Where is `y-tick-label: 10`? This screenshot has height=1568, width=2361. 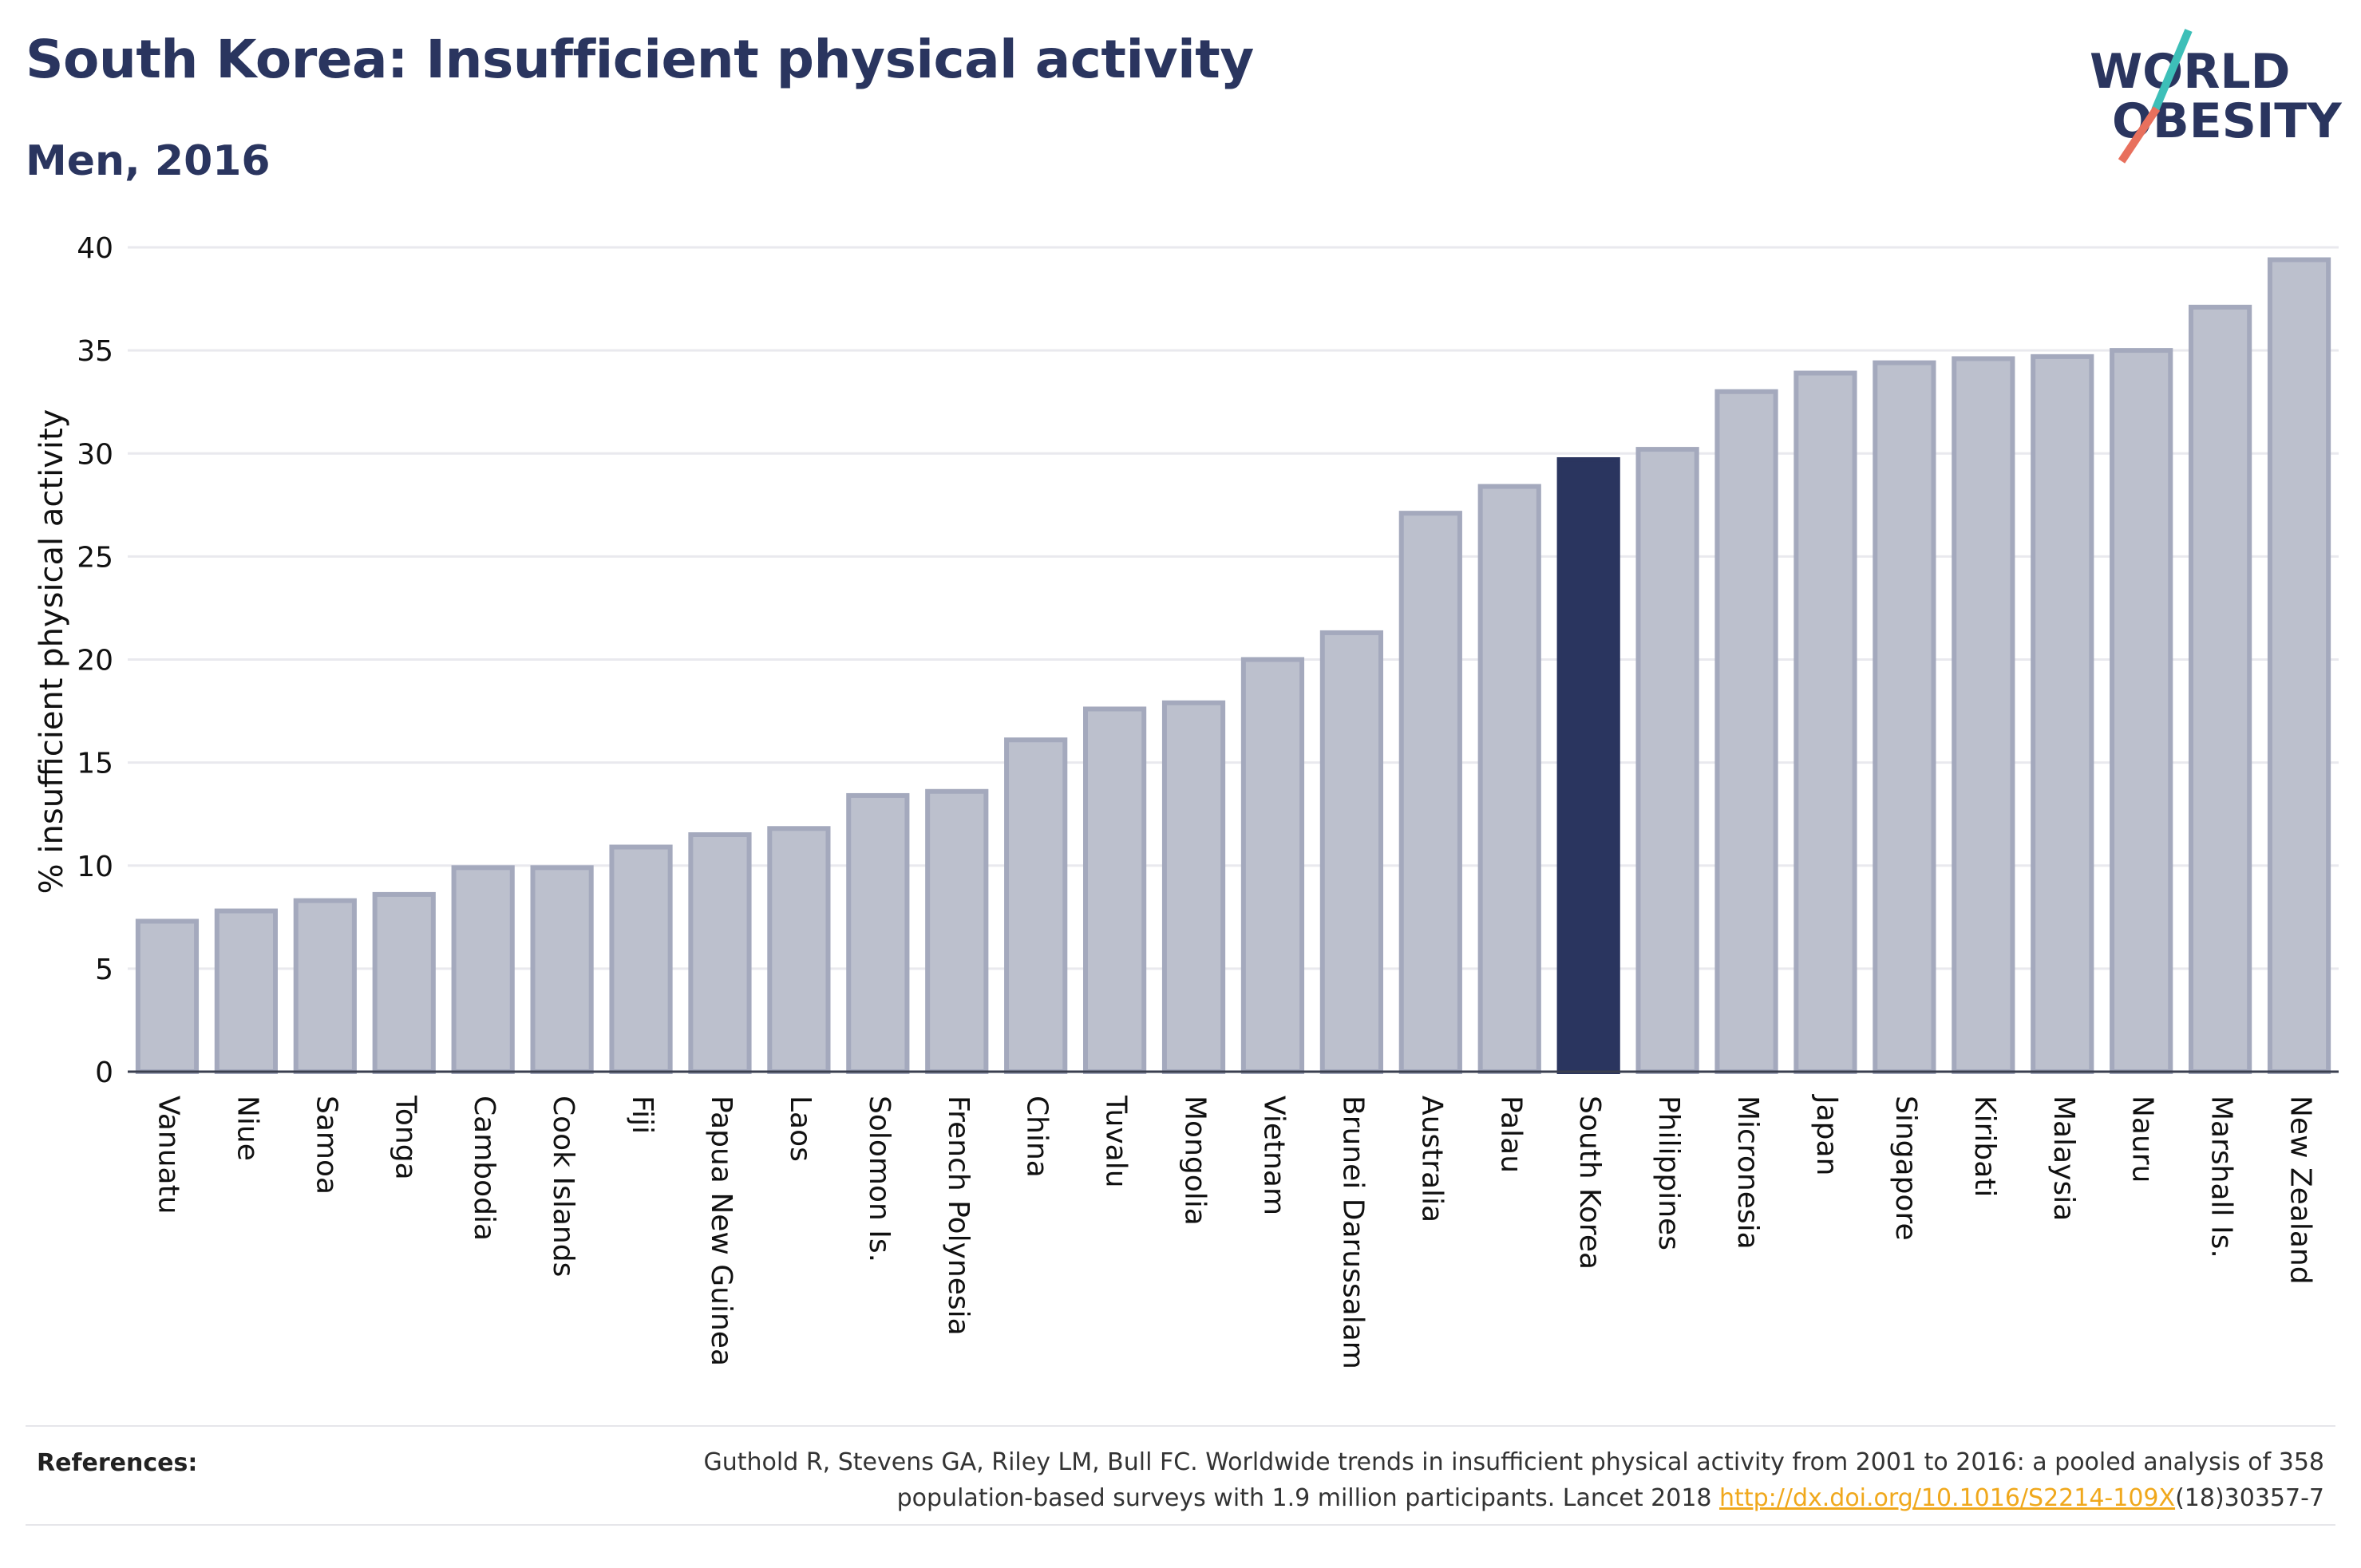
y-tick-label: 10 is located at coordinates (95, 867).